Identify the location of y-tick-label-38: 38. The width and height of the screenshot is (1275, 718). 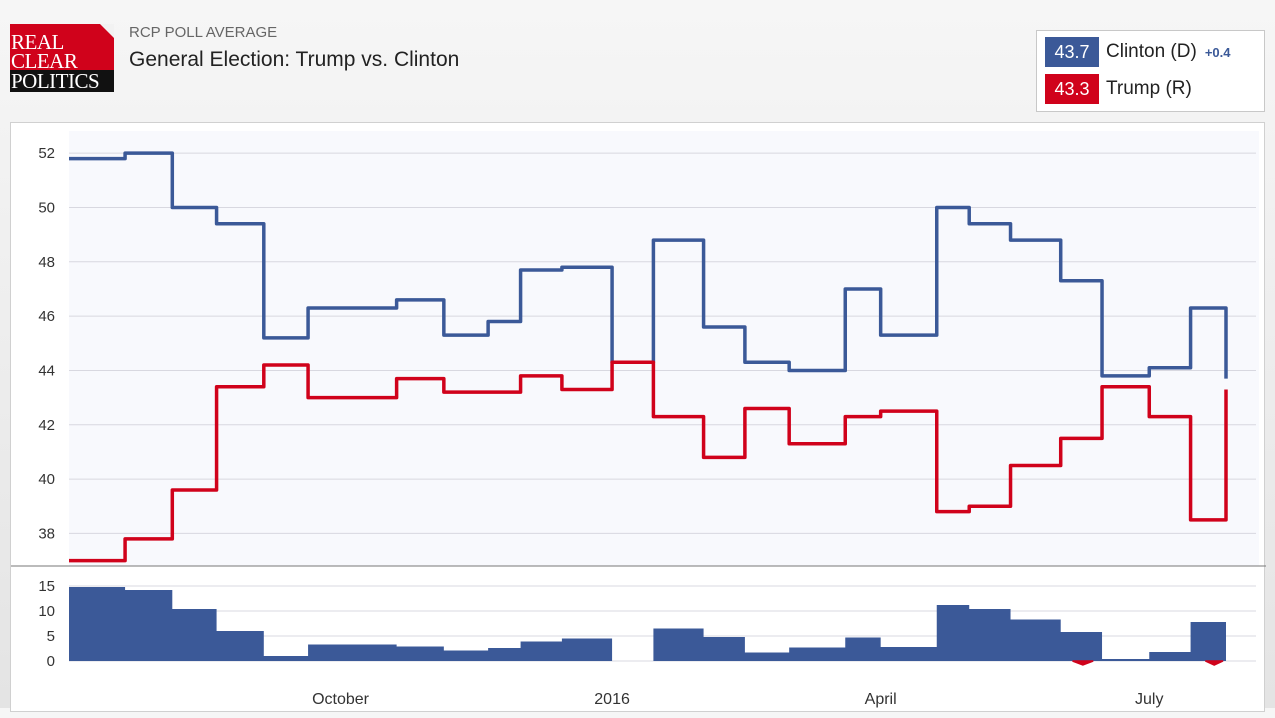
(46, 533).